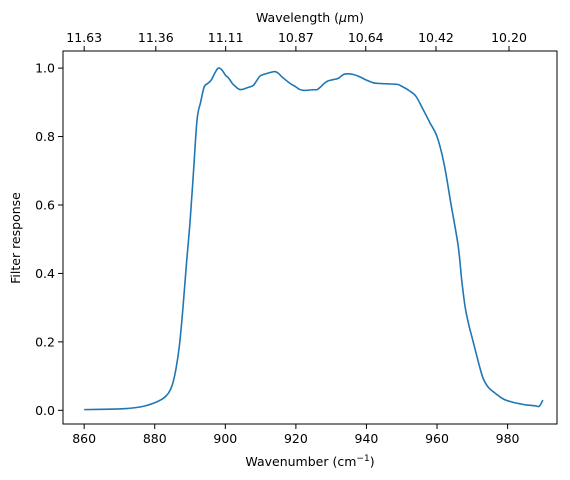  I want to click on top-x-tick-label: 10.87, so click(296, 37).